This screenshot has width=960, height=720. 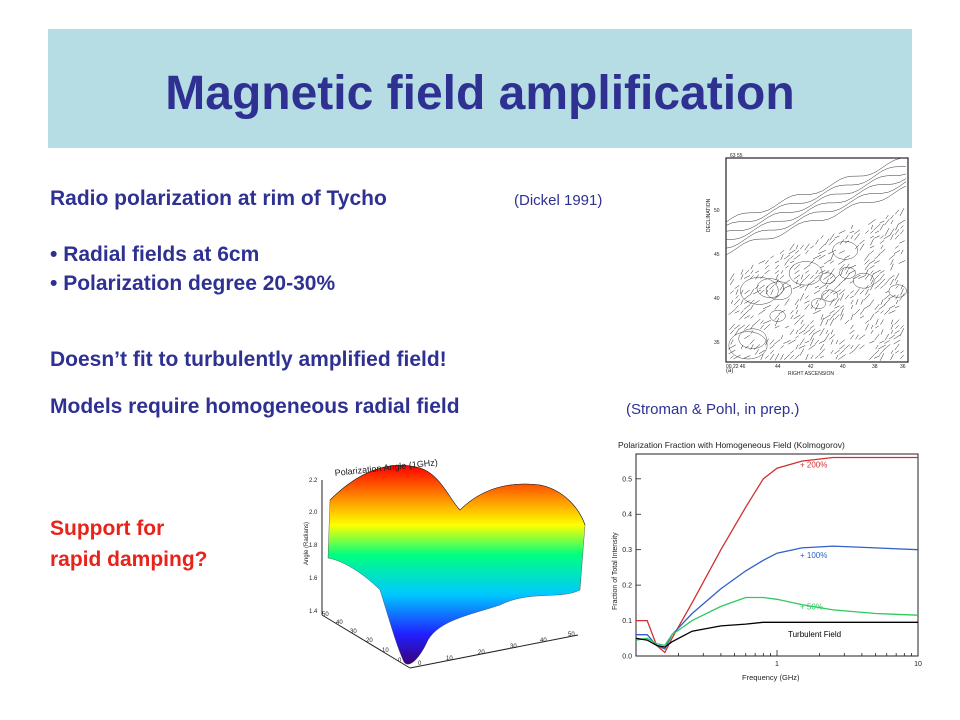 What do you see at coordinates (481, 653) in the screenshot?
I see `surface-xtick: 20` at bounding box center [481, 653].